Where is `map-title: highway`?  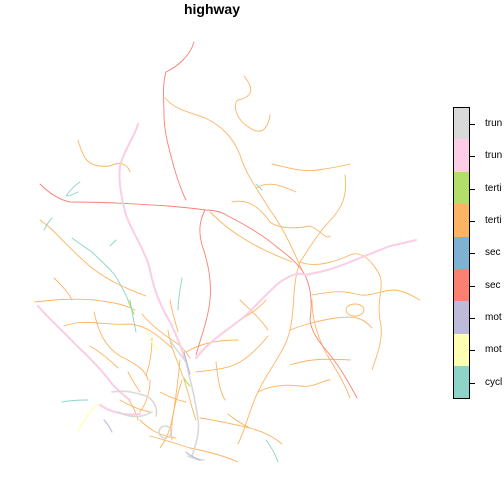
map-title: highway is located at coordinates (211, 9).